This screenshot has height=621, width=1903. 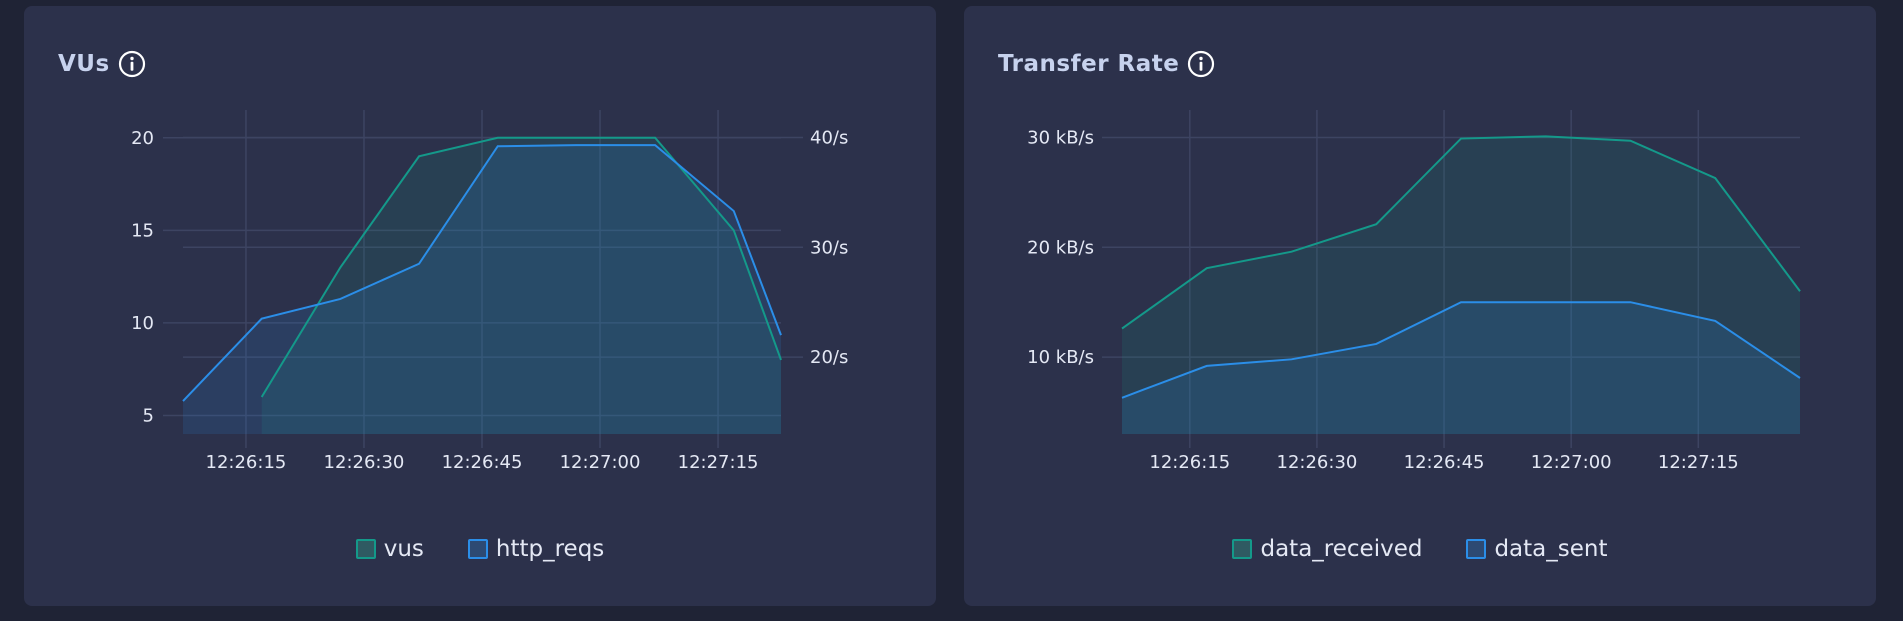 What do you see at coordinates (84, 64) in the screenshot?
I see `panel-title: VUs` at bounding box center [84, 64].